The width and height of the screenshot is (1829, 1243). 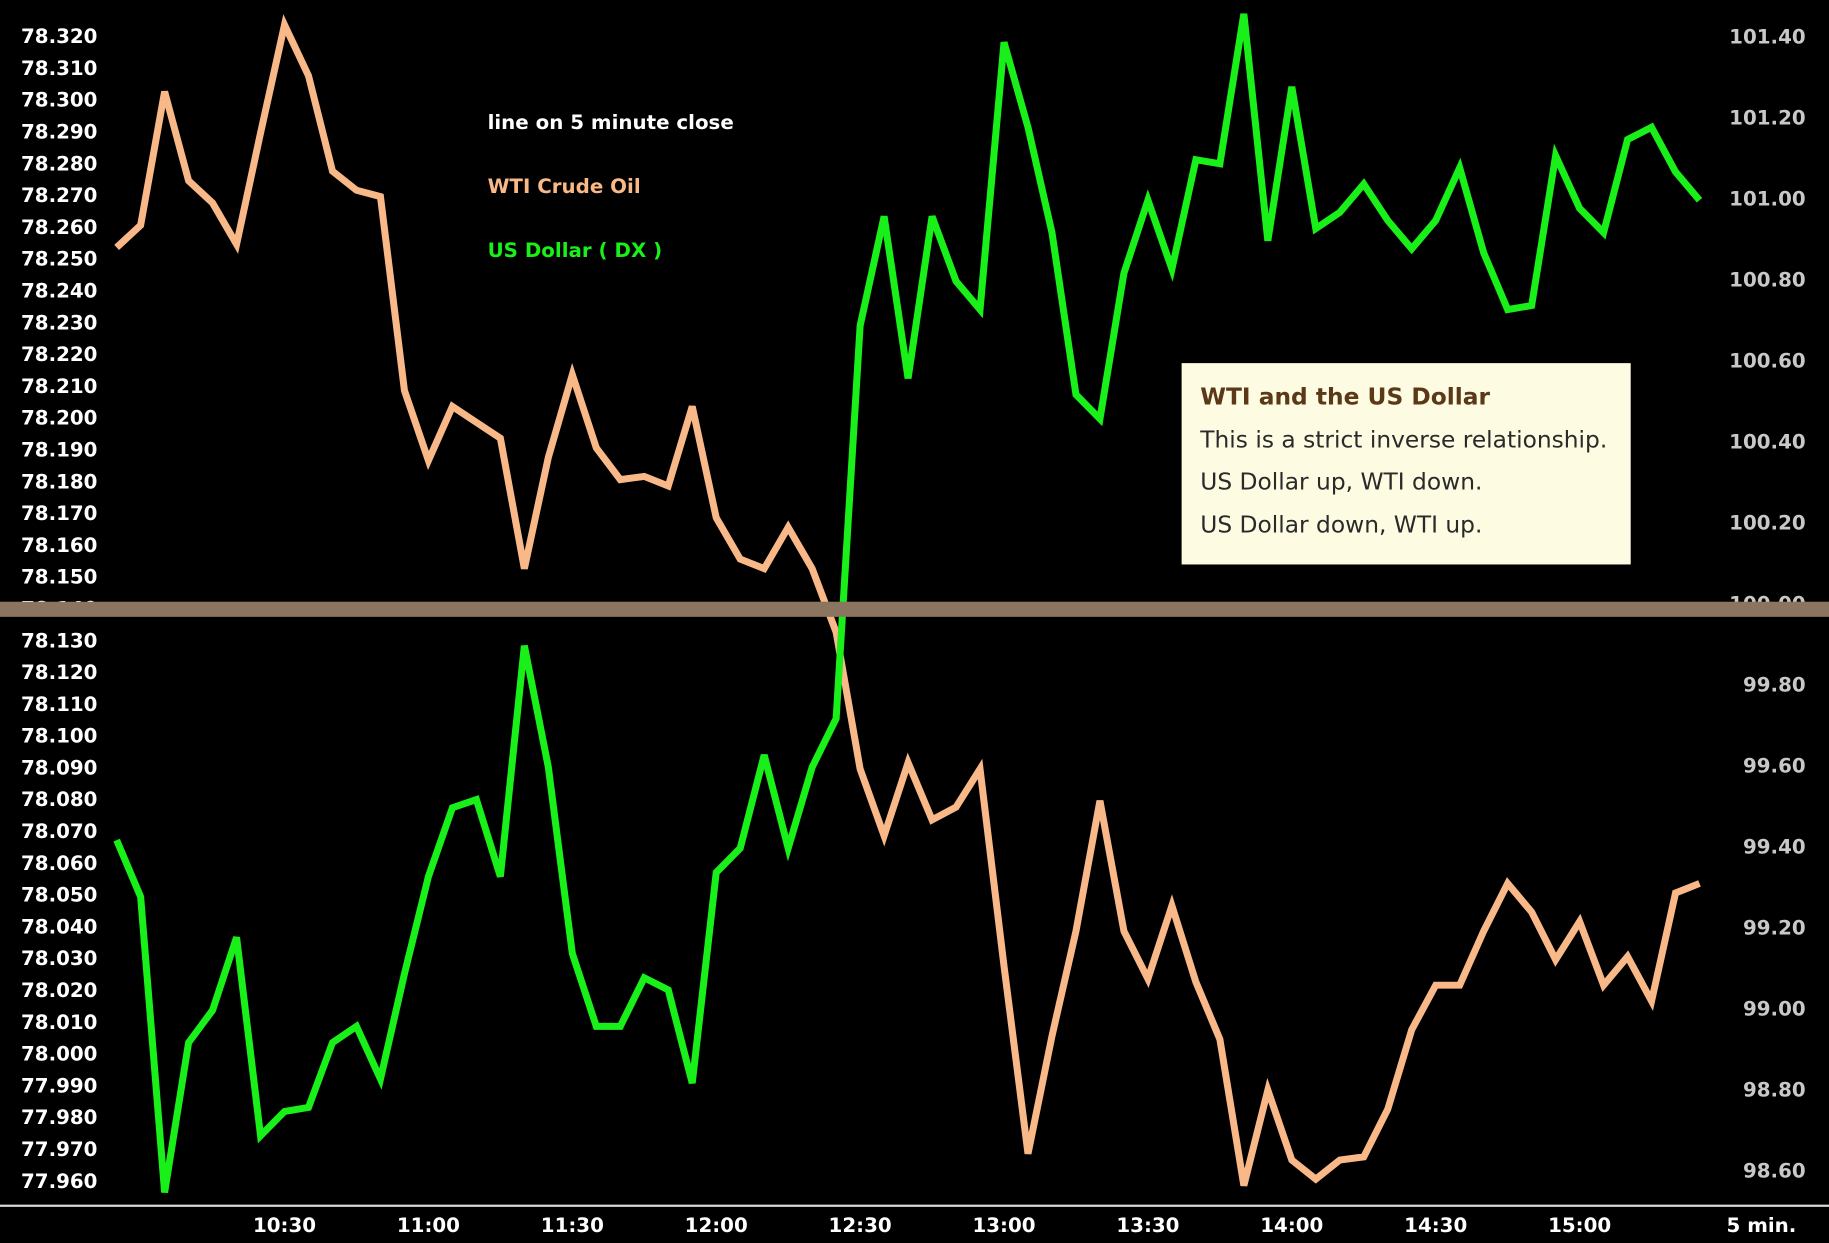 I want to click on x-tick-label: 15:00, so click(x=1579, y=1225).